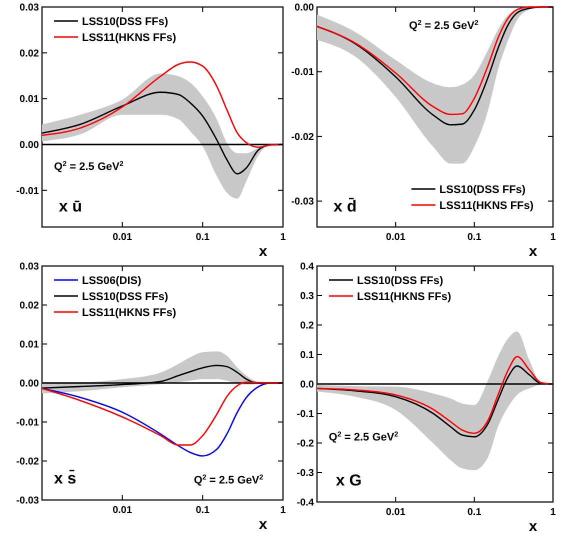 The width and height of the screenshot is (565, 534). Describe the element at coordinates (307, 385) in the screenshot. I see `y-tick-label: 0.0` at that location.